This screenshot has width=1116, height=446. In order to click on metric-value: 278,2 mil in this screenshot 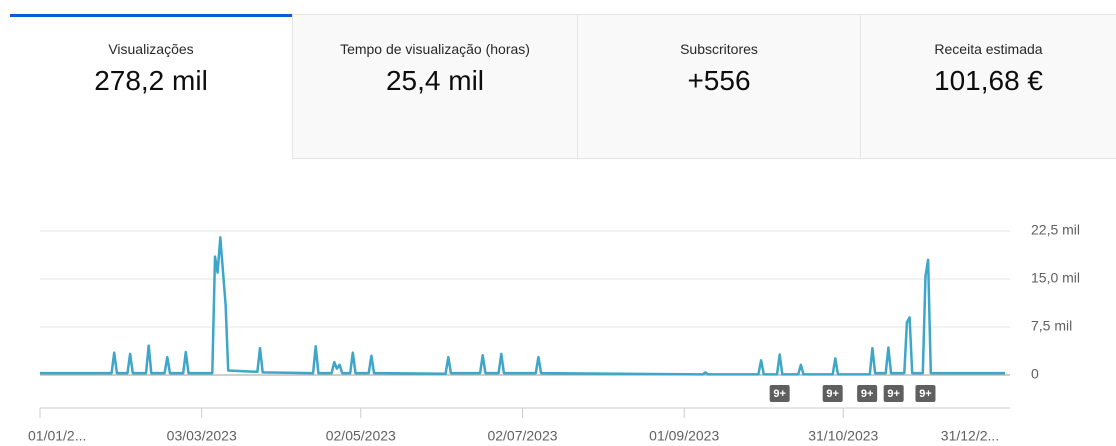, I will do `click(151, 80)`.